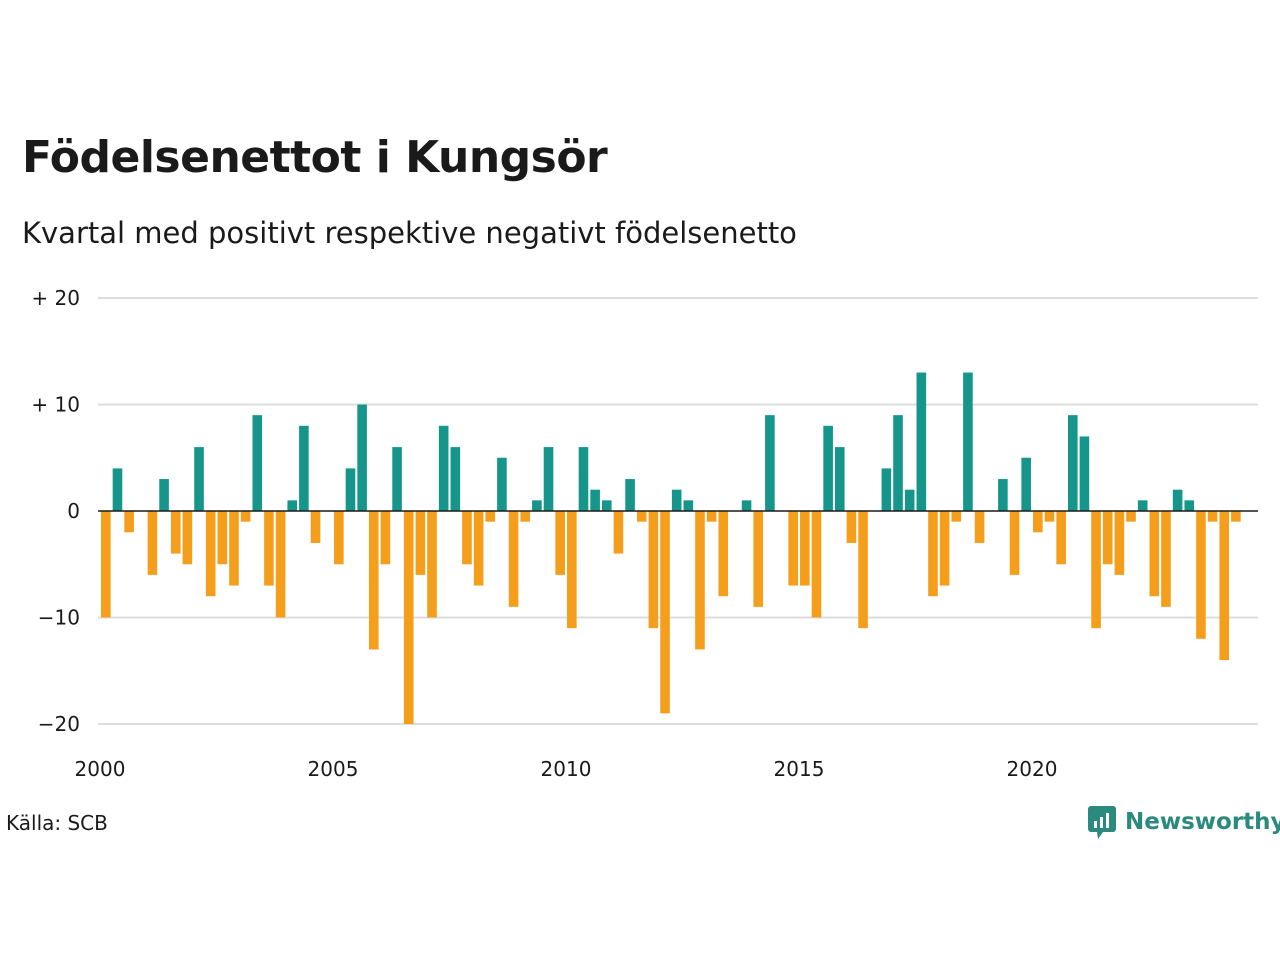 Image resolution: width=1280 pixels, height=960 pixels. I want to click on y-tick-label: 0, so click(73, 511).